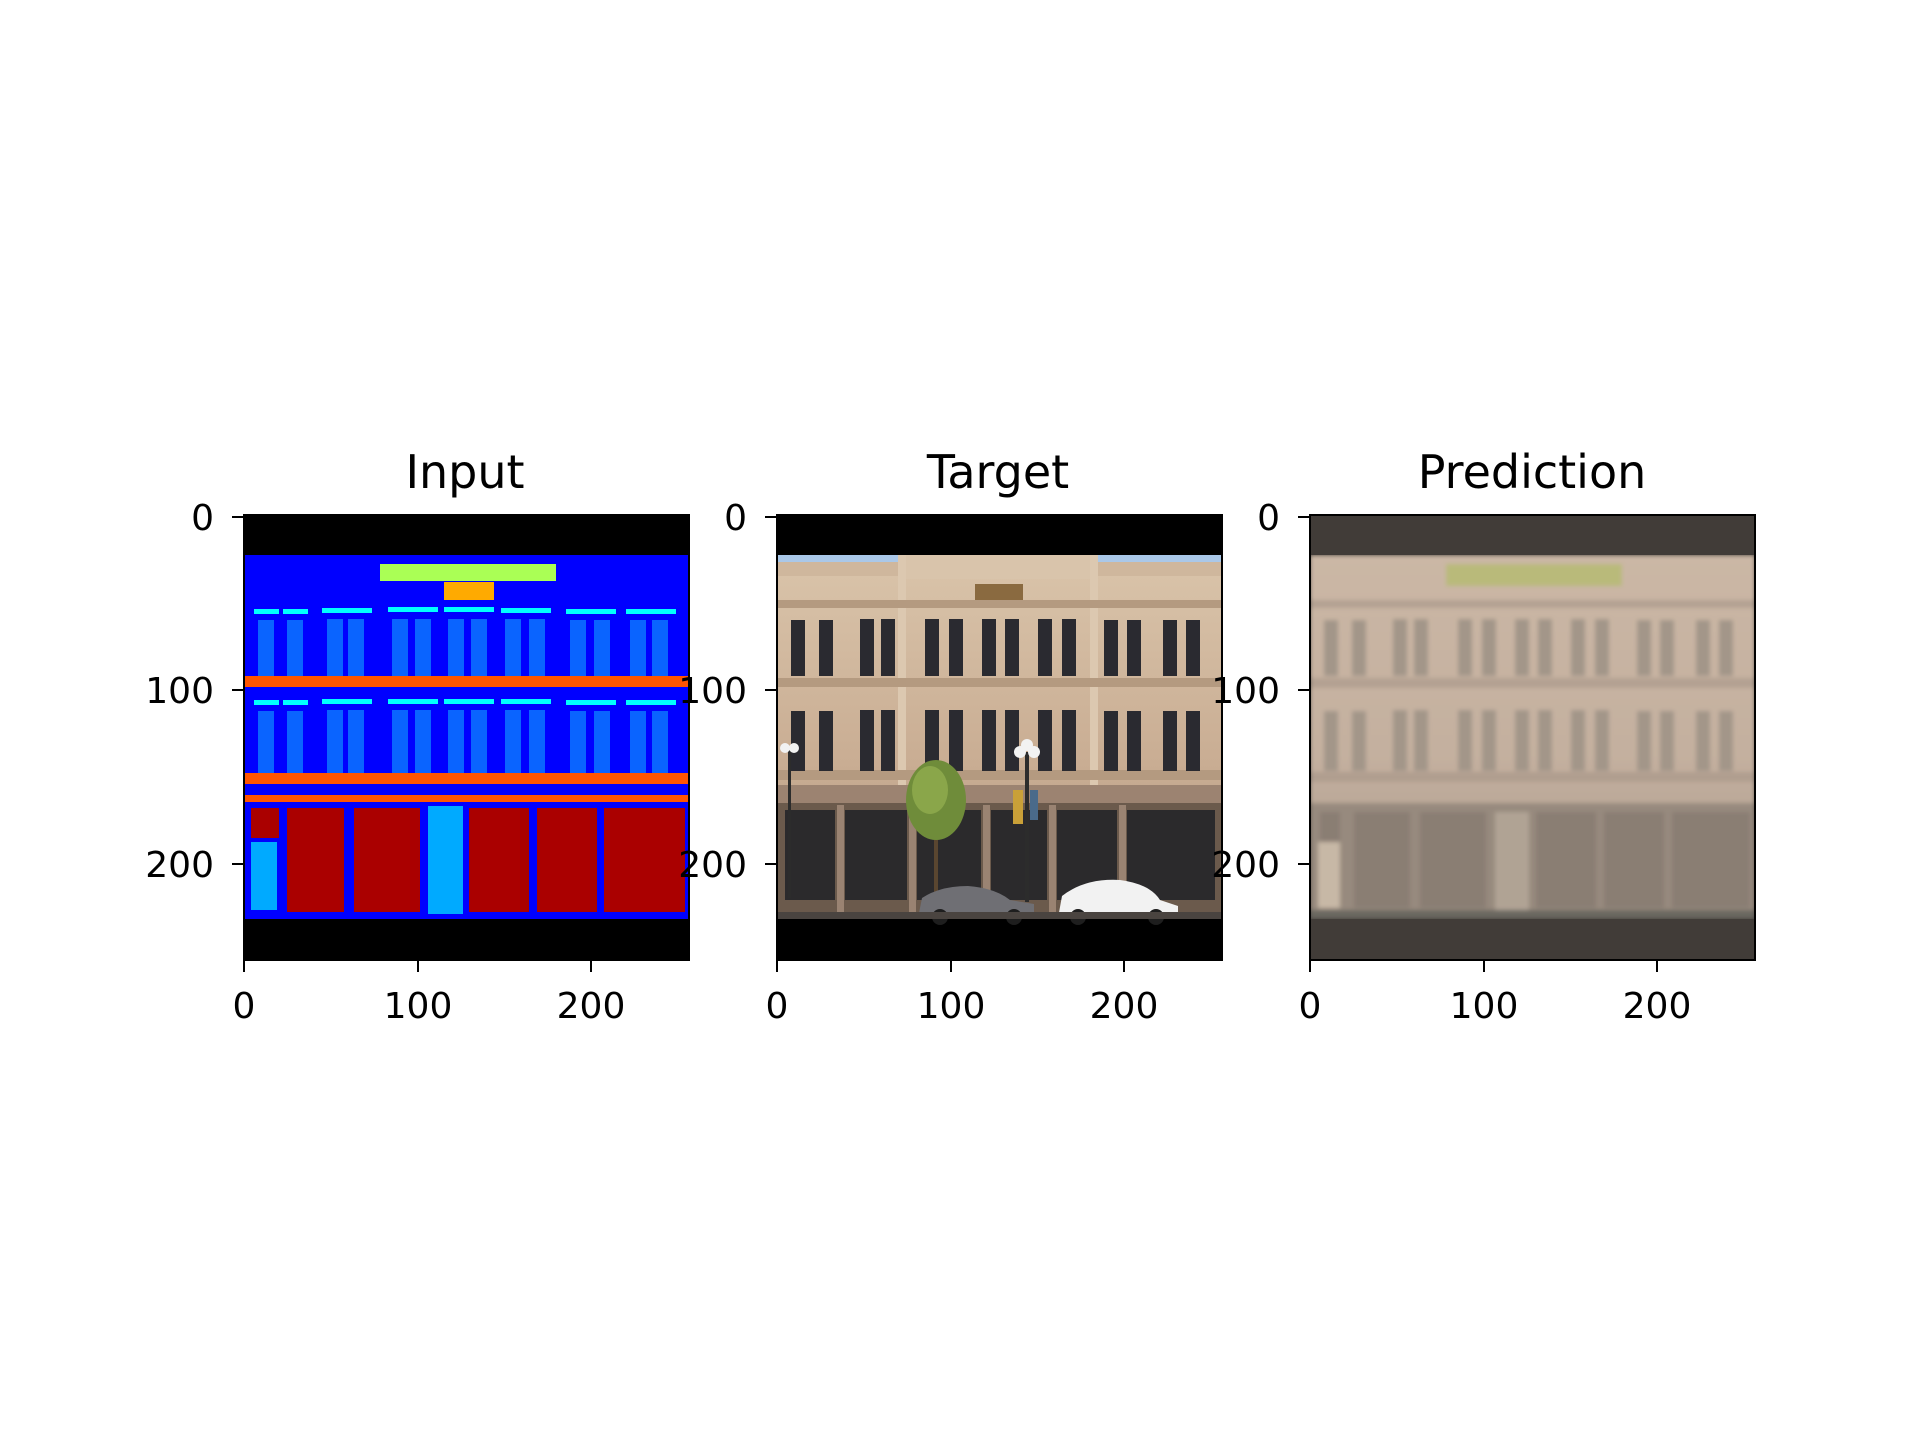 This screenshot has width=1920, height=1440. I want to click on panel-target: Target, so click(950, 736).